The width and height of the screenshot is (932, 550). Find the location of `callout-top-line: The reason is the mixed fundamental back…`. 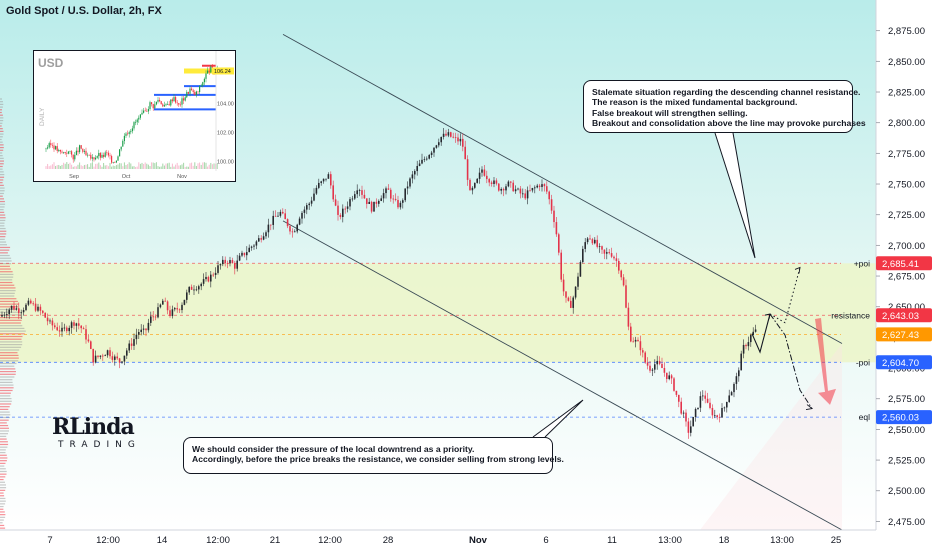

callout-top-line: The reason is the mixed fundamental back… is located at coordinates (695, 102).